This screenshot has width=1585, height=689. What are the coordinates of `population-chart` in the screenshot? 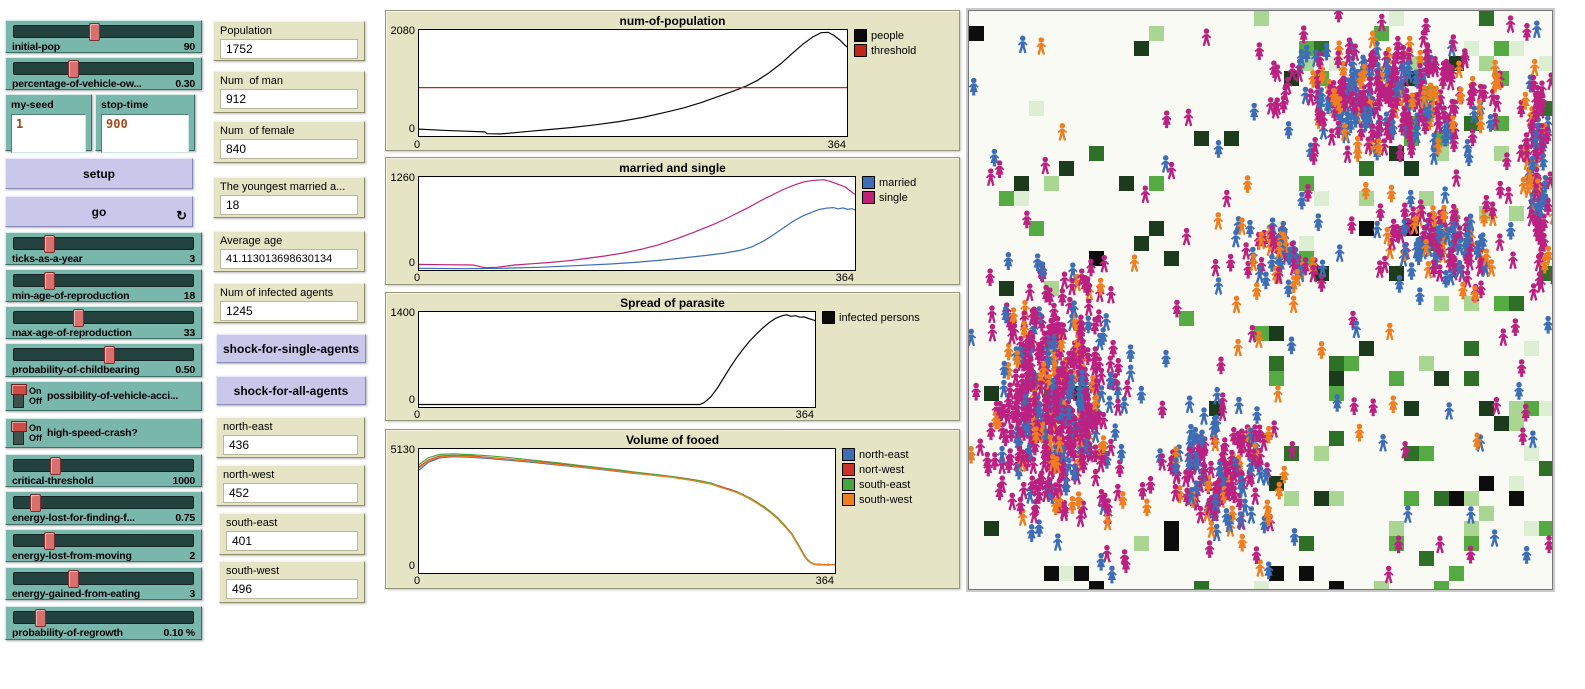 It's located at (633, 83).